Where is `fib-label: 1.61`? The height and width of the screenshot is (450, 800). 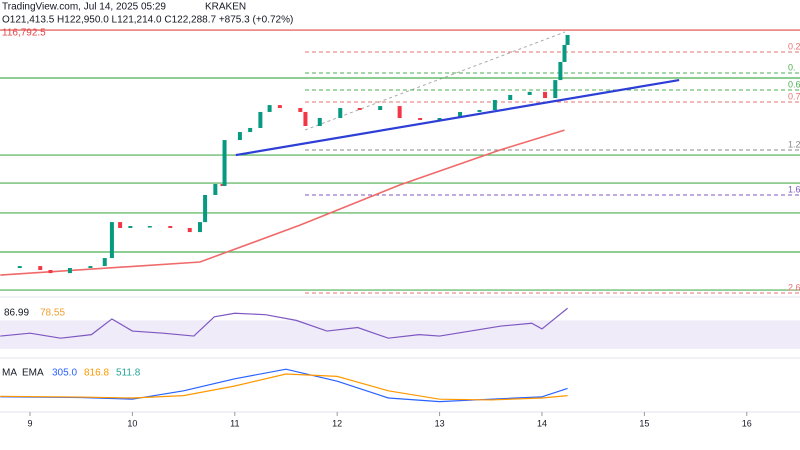 fib-label: 1.61 is located at coordinates (794, 189).